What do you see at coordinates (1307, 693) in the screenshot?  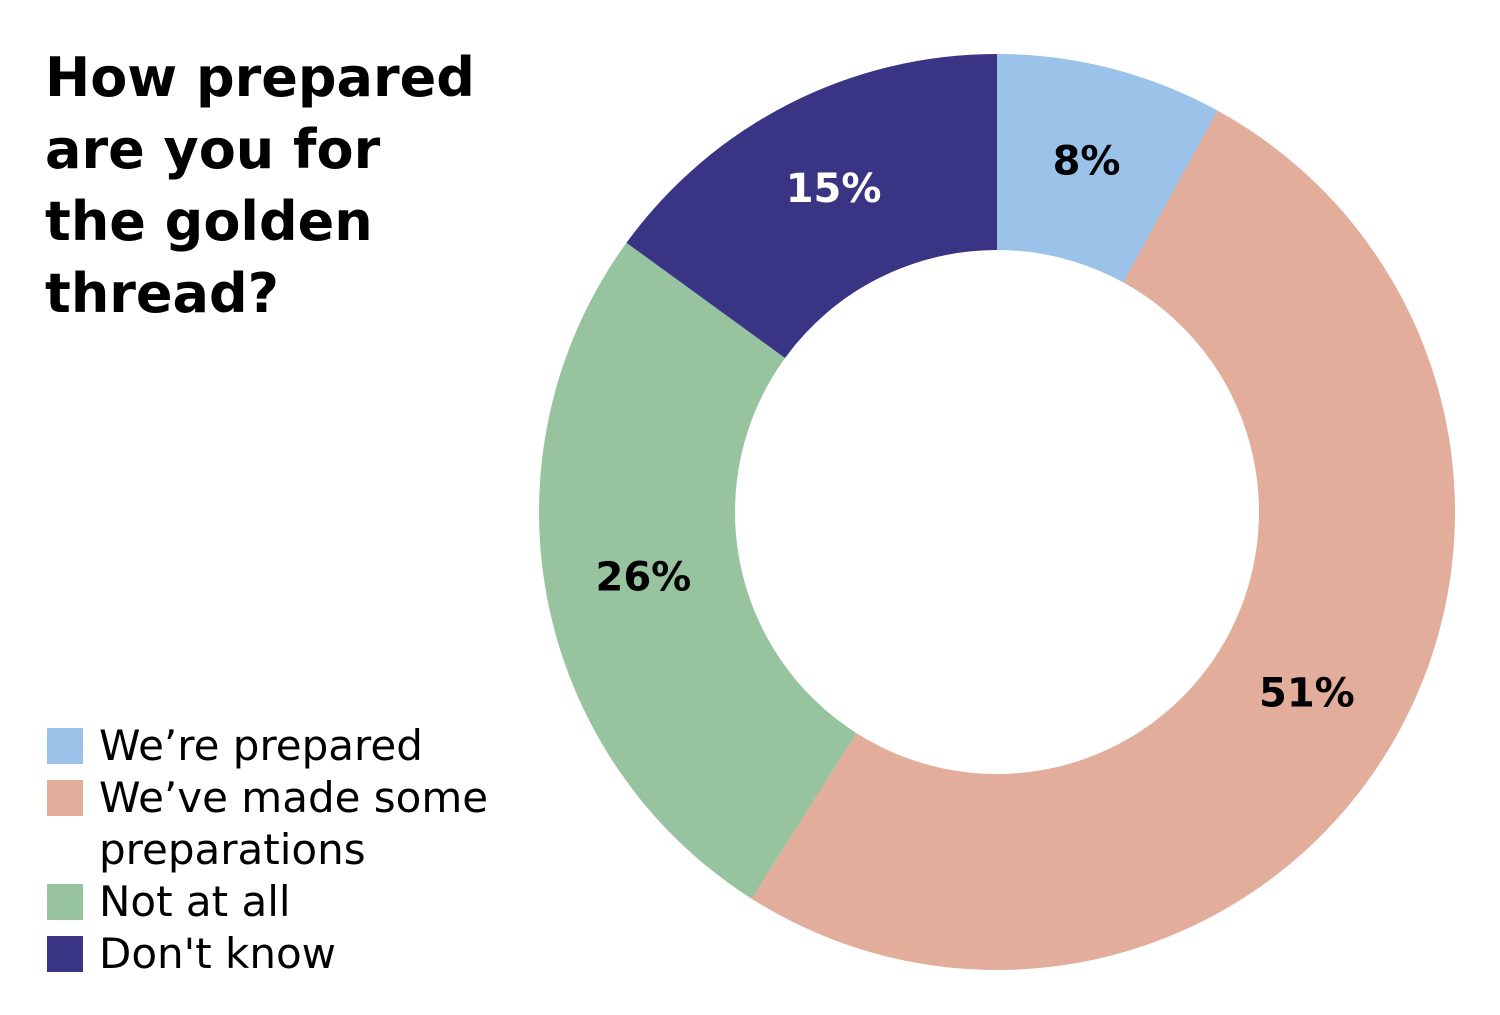 I see `data-label: 51%` at bounding box center [1307, 693].